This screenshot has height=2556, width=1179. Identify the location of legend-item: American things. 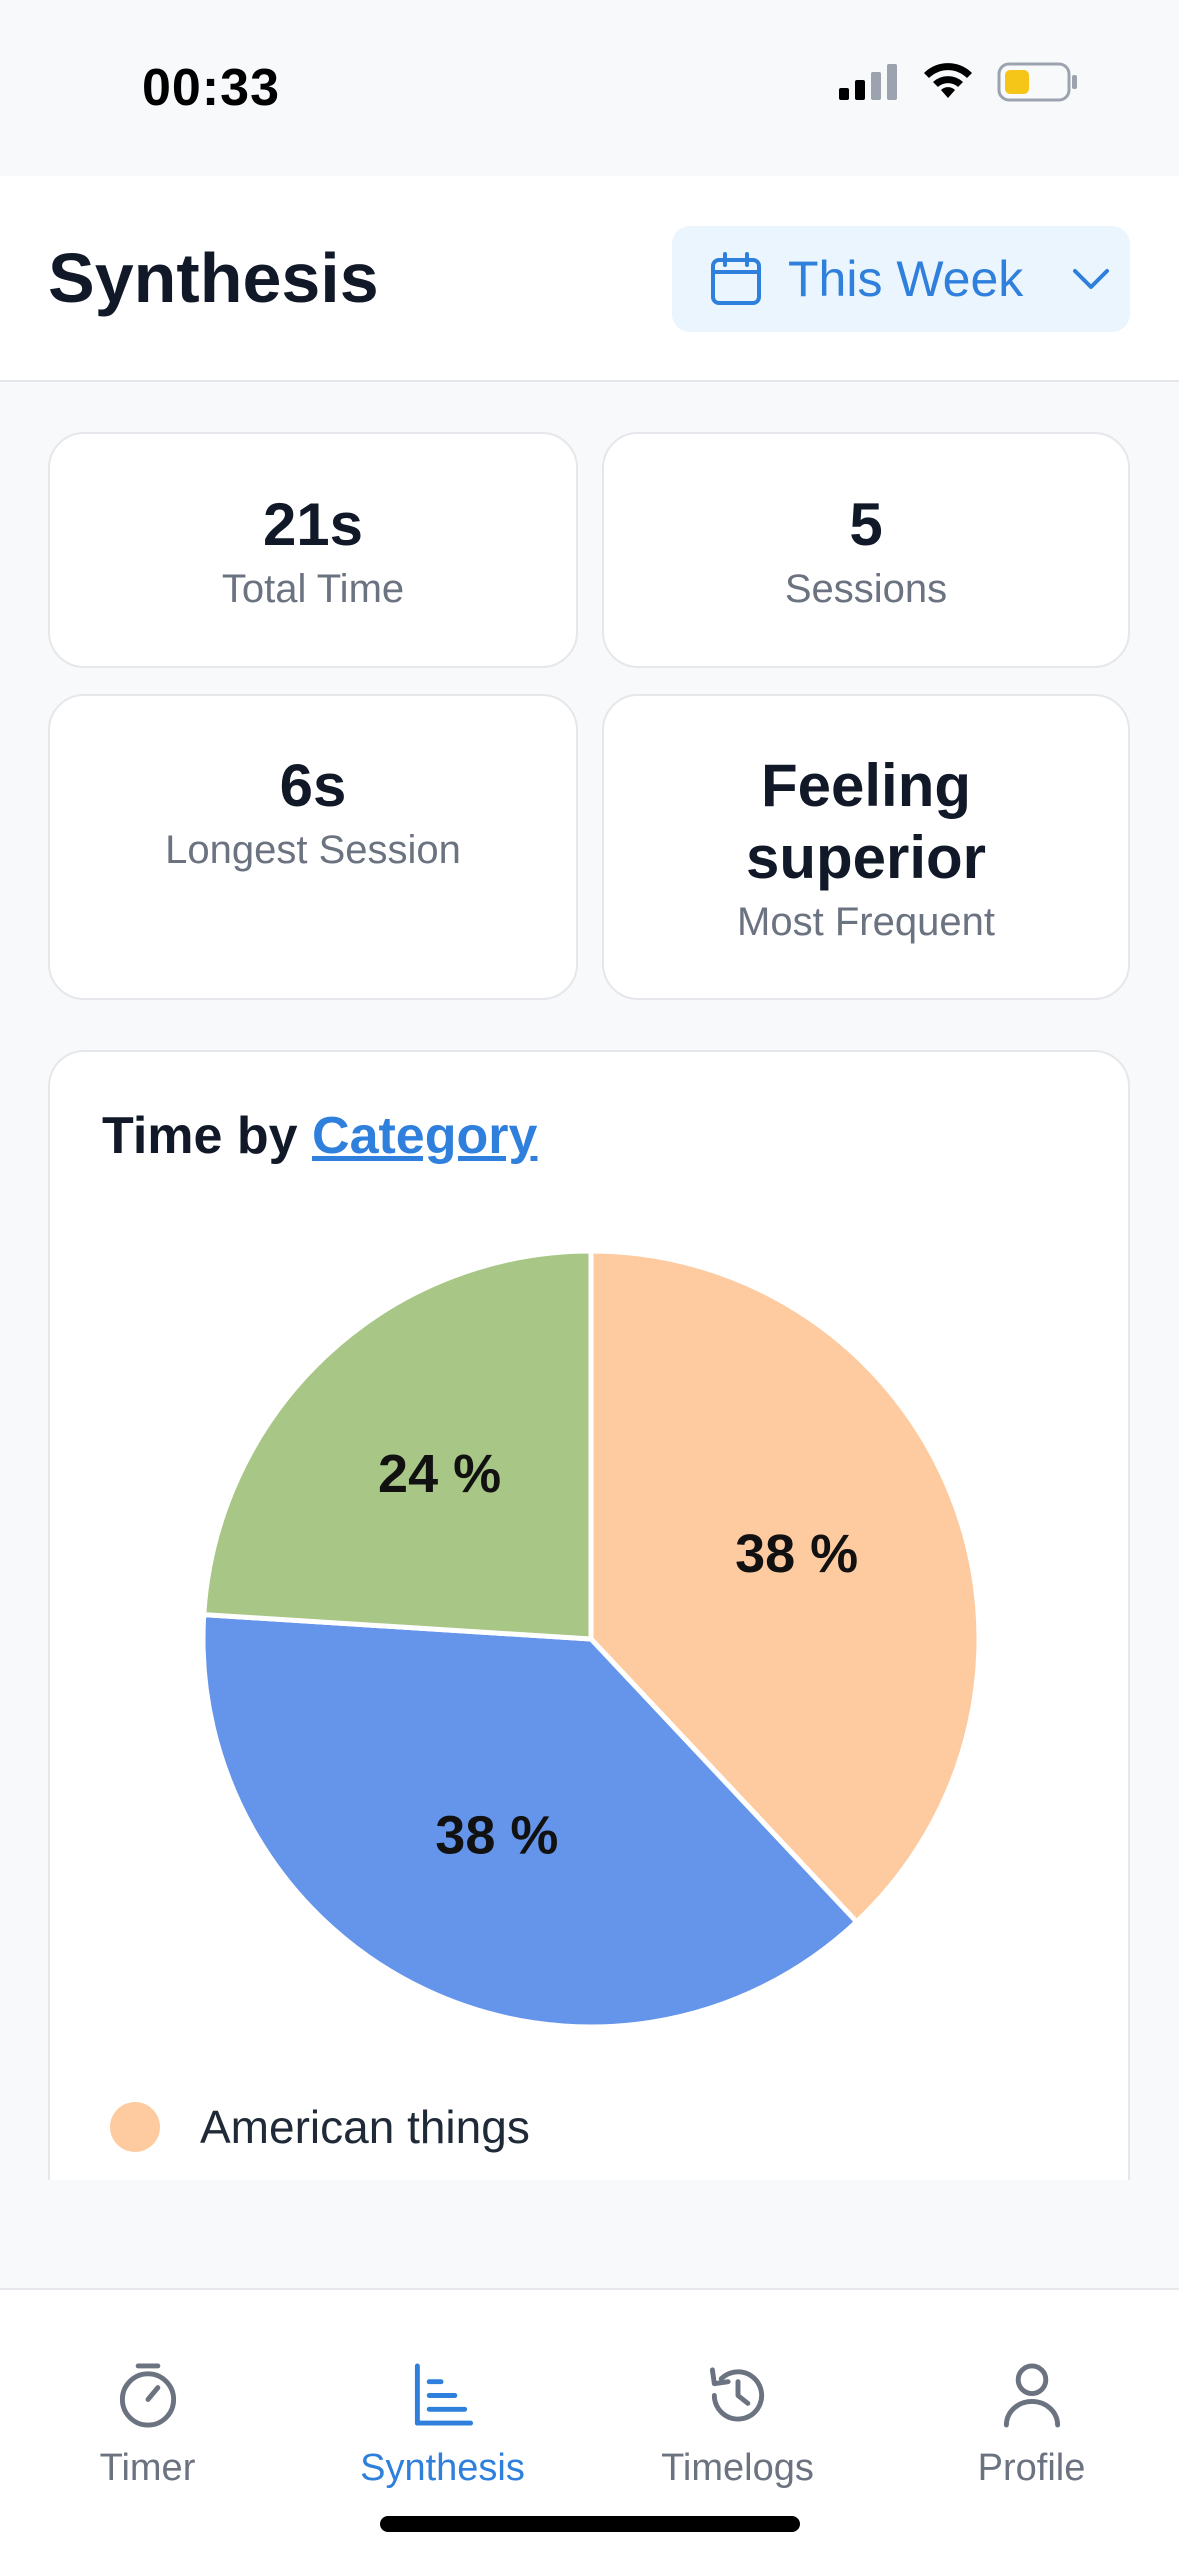
(320, 2127).